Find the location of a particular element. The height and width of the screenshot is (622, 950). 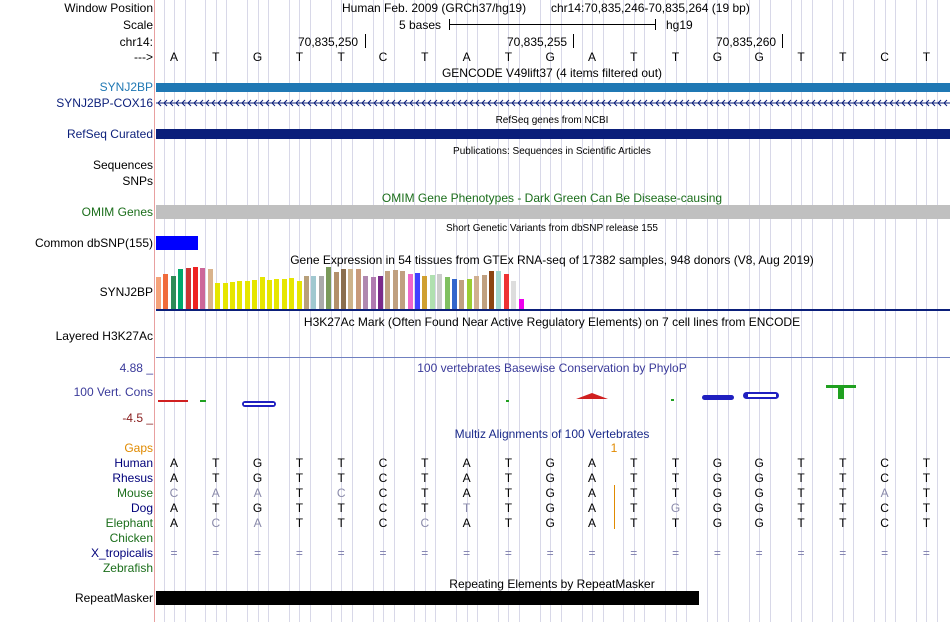

dbsnp-track-label: Common dbSNP(155) is located at coordinates (93, 243).